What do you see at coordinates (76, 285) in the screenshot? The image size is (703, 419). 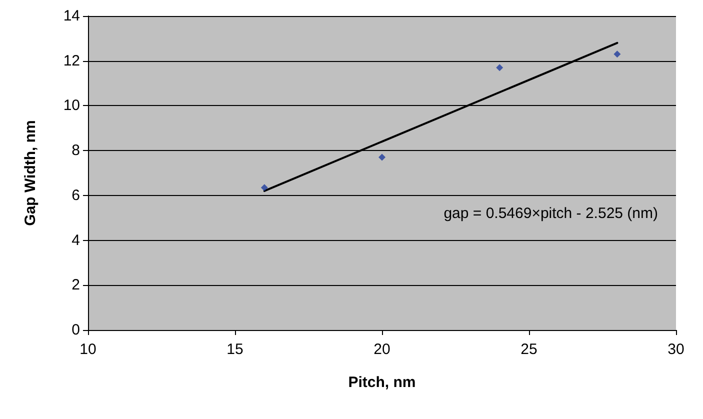 I see `y-tick-label: 2` at bounding box center [76, 285].